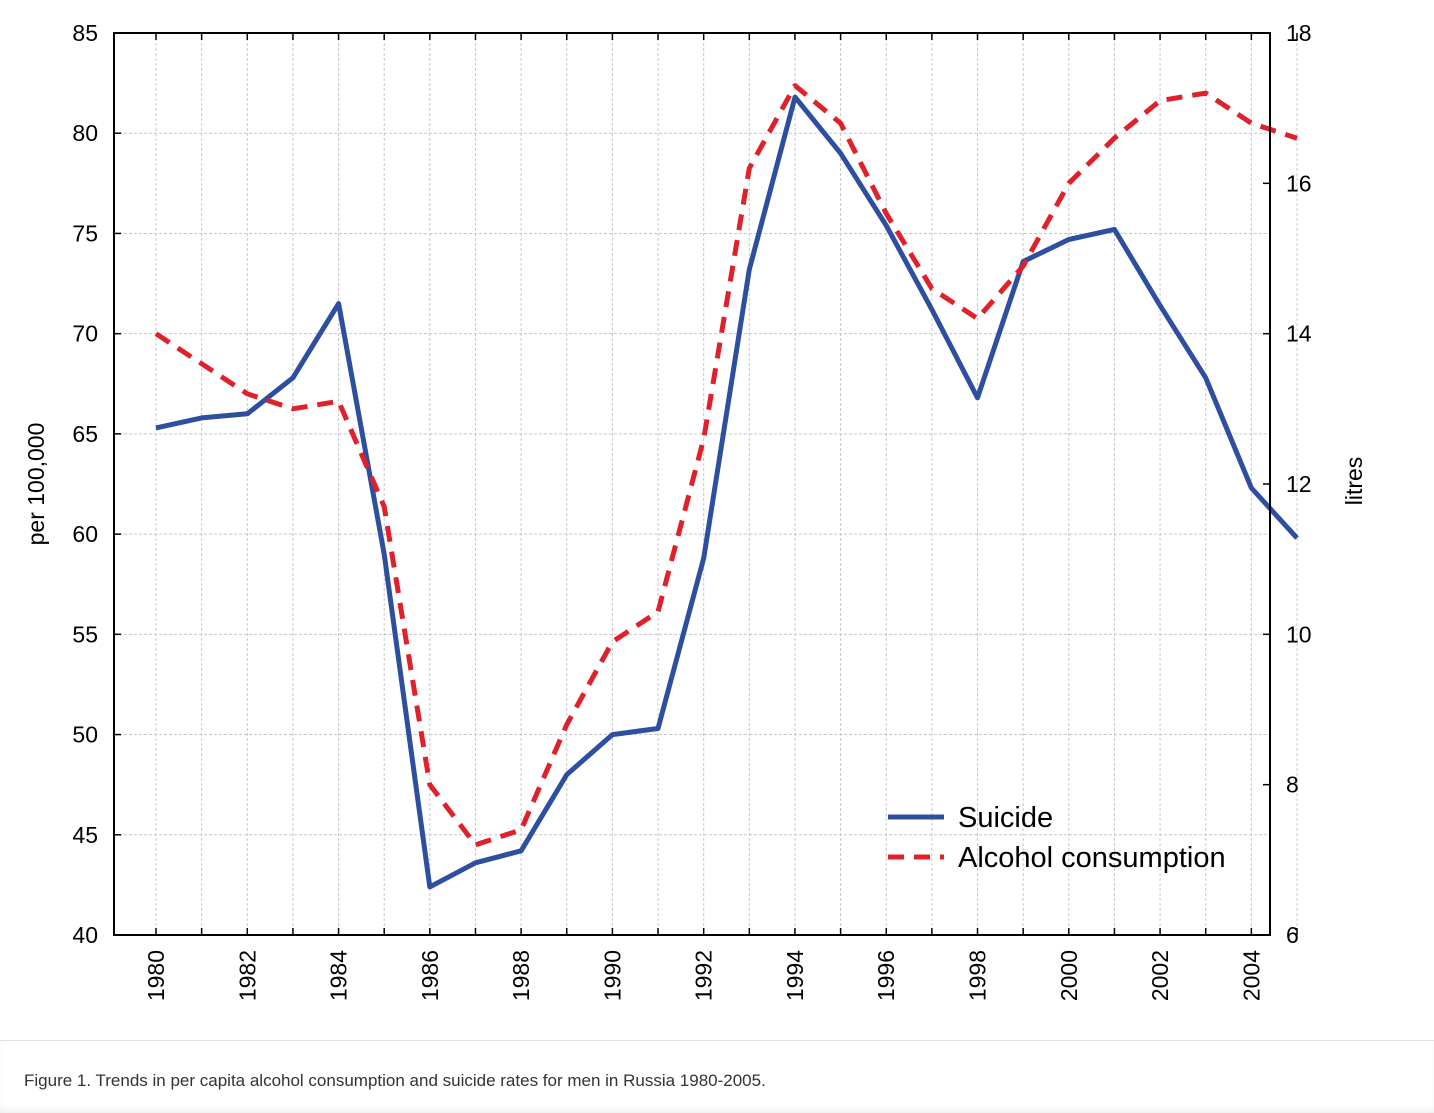 Image resolution: width=1434 pixels, height=1113 pixels. What do you see at coordinates (1005, 818) in the screenshot?
I see `legend-label-suicide: Suicide` at bounding box center [1005, 818].